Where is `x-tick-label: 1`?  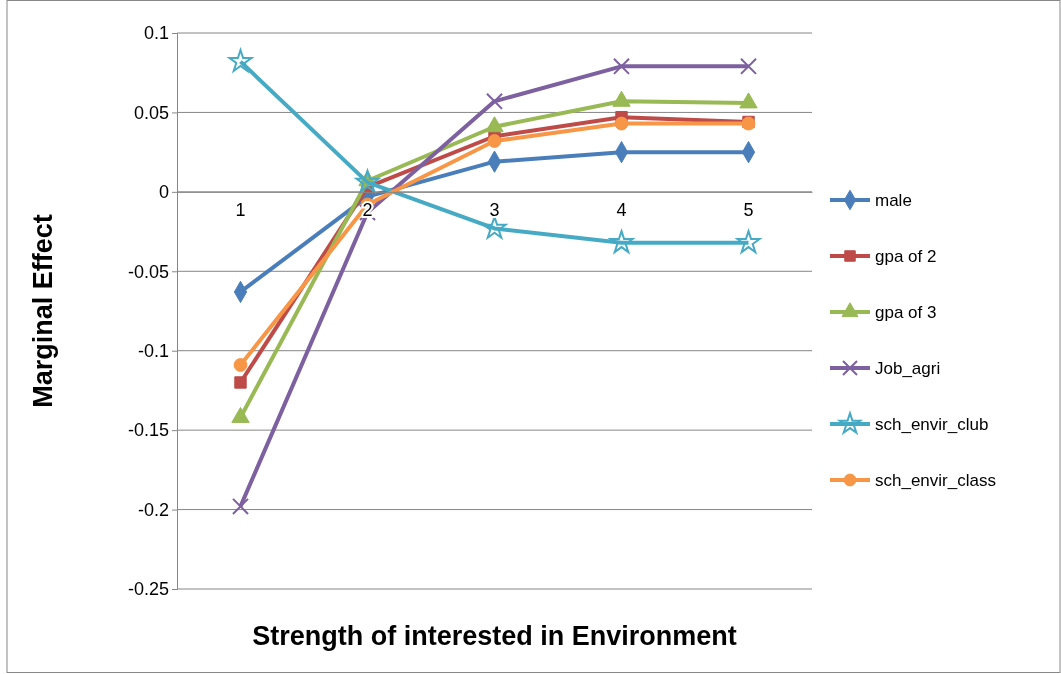
x-tick-label: 1 is located at coordinates (240, 210).